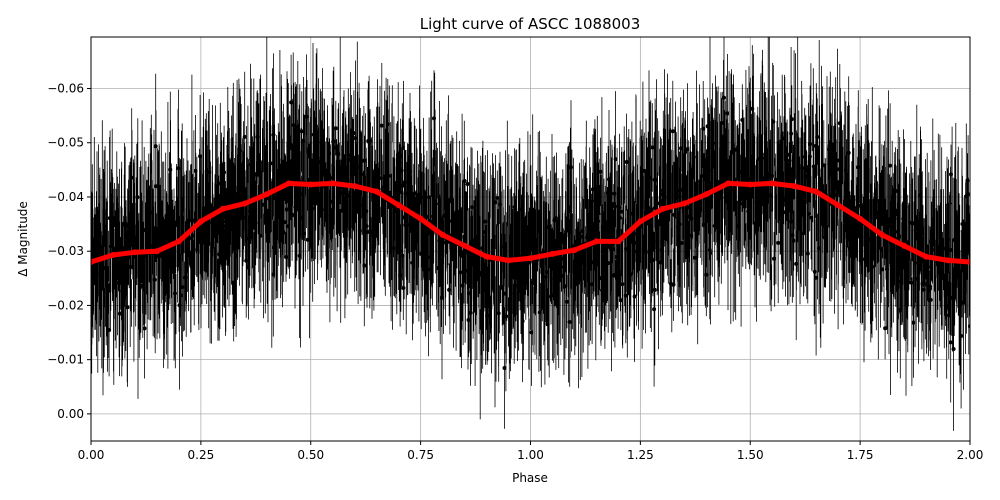 The height and width of the screenshot is (500, 1000). Describe the element at coordinates (530, 222) in the screenshot. I see `mean-curve` at that location.